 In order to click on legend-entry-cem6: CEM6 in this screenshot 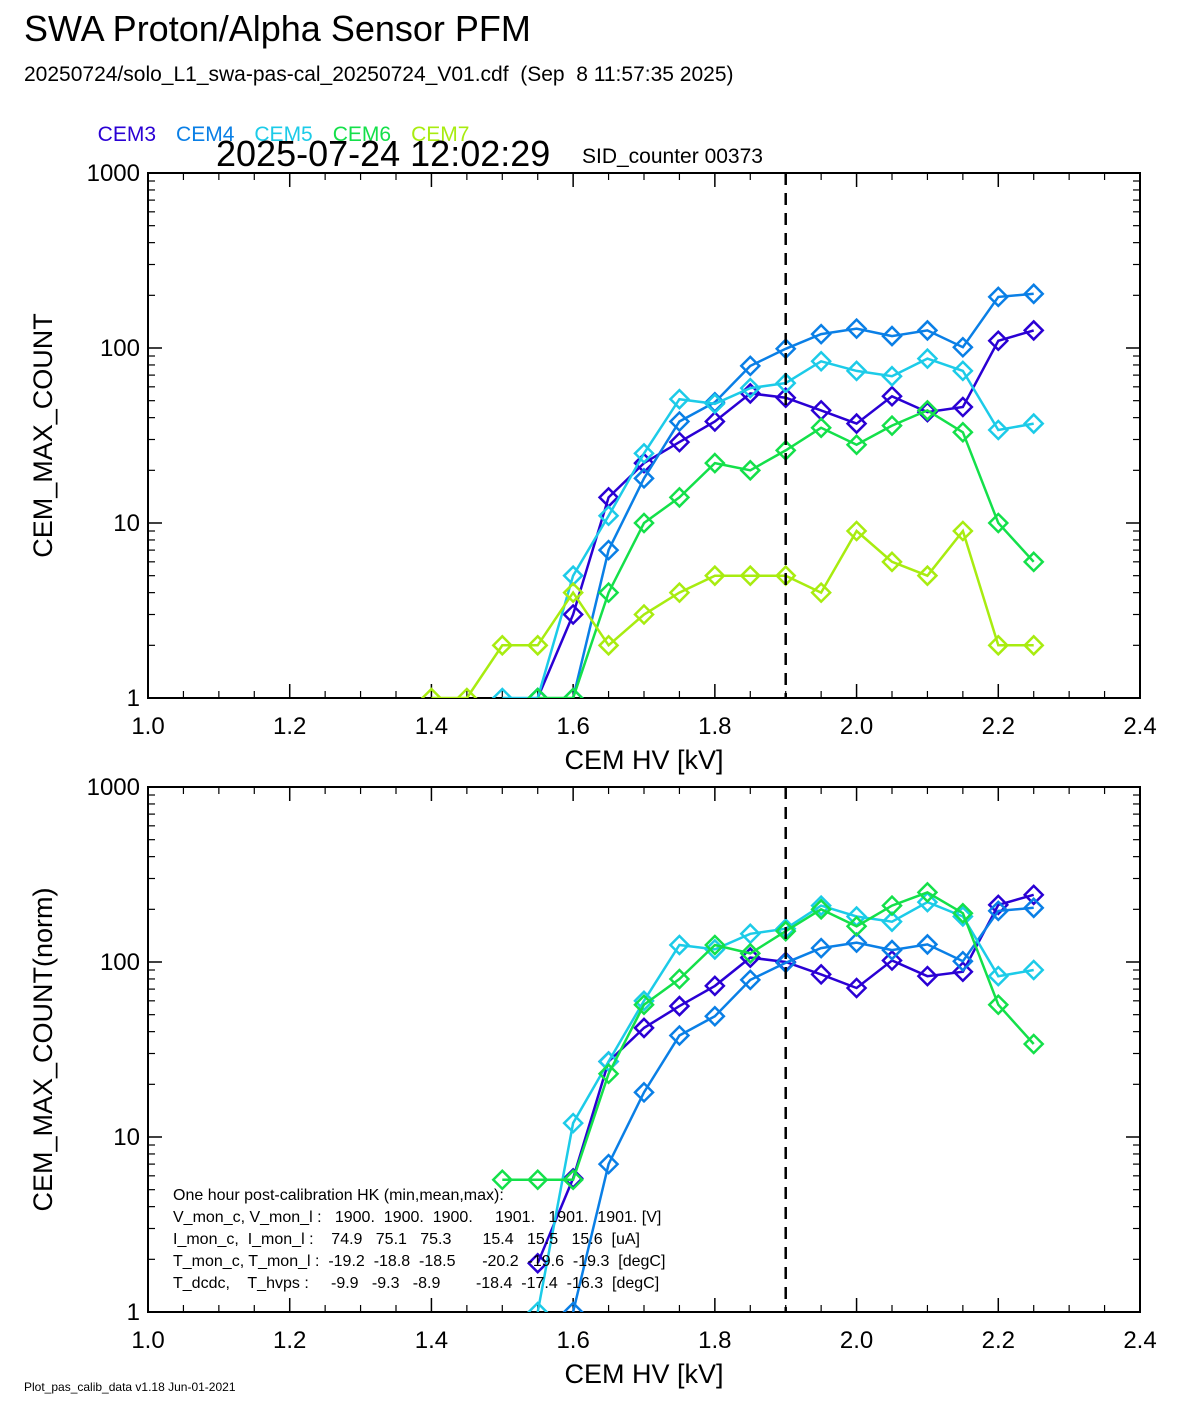, I will do `click(362, 134)`.